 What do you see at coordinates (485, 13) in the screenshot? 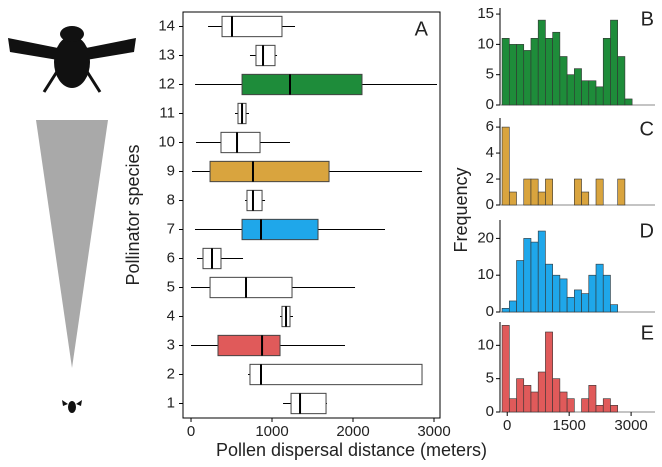
I see `y-tick-label: 15` at bounding box center [485, 13].